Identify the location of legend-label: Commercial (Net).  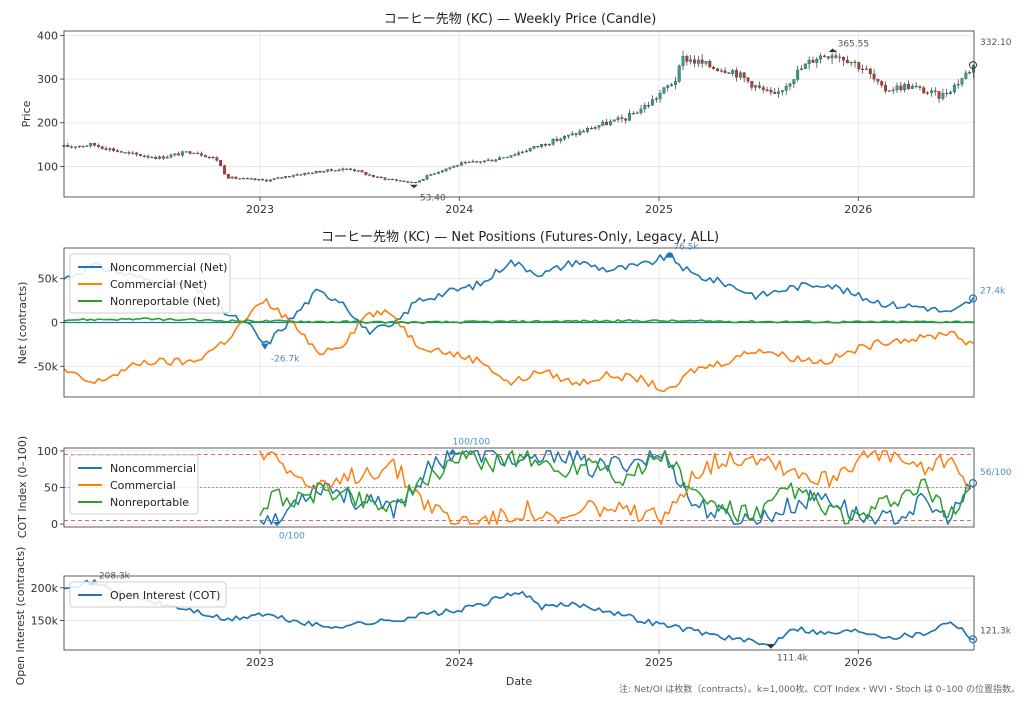
(158, 284).